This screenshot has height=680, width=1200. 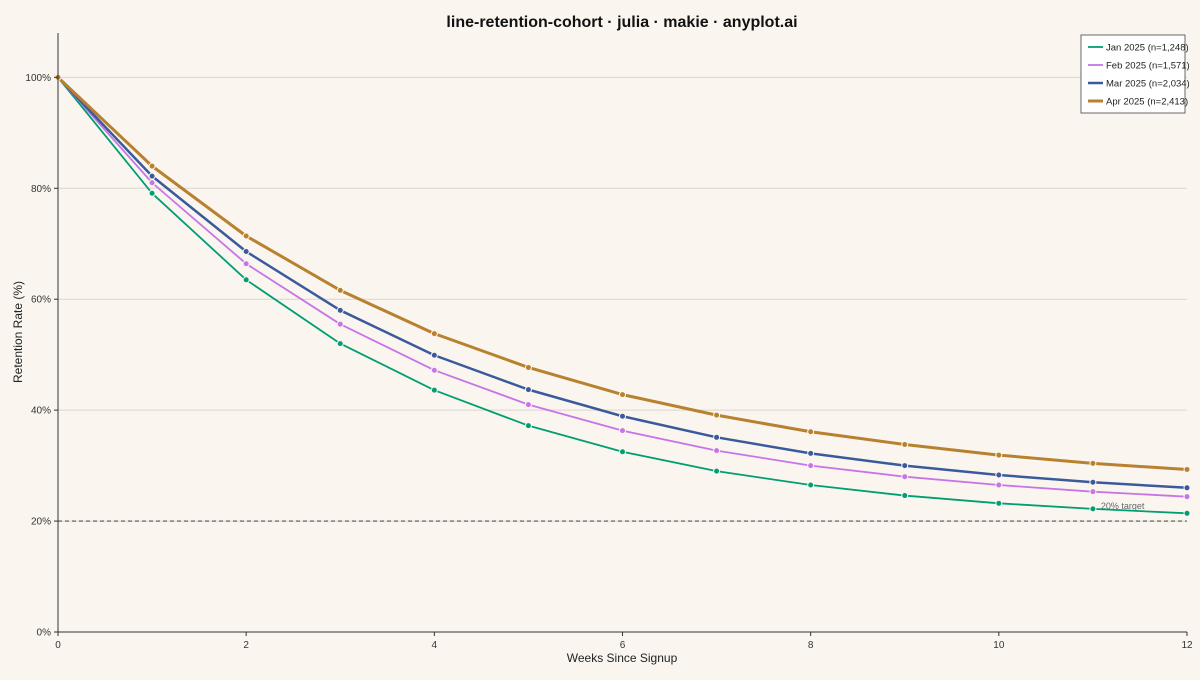 What do you see at coordinates (1147, 102) in the screenshot?
I see `legend-label: Apr 2025 (n=2,413)` at bounding box center [1147, 102].